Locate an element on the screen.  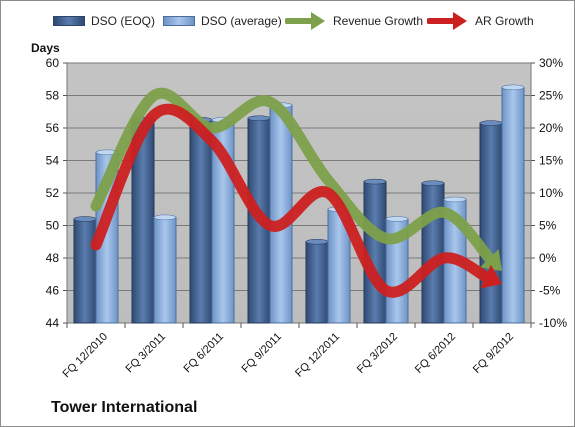
x-tick-label: FQ 6/2011 is located at coordinates (203, 353).